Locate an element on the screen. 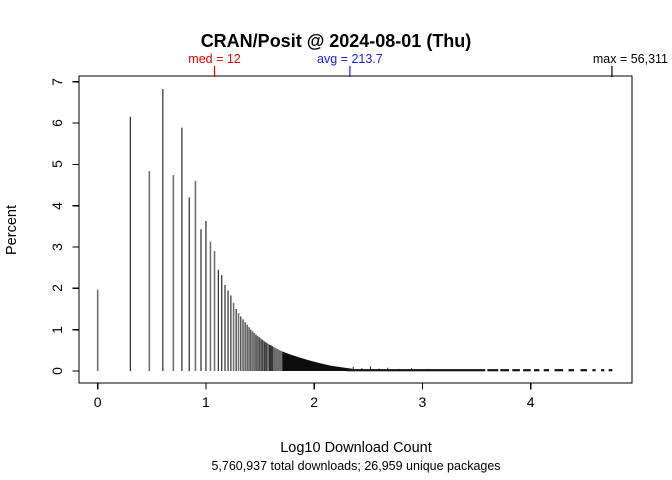 This screenshot has height=480, width=672. y-tick-label: 1 is located at coordinates (57, 329).